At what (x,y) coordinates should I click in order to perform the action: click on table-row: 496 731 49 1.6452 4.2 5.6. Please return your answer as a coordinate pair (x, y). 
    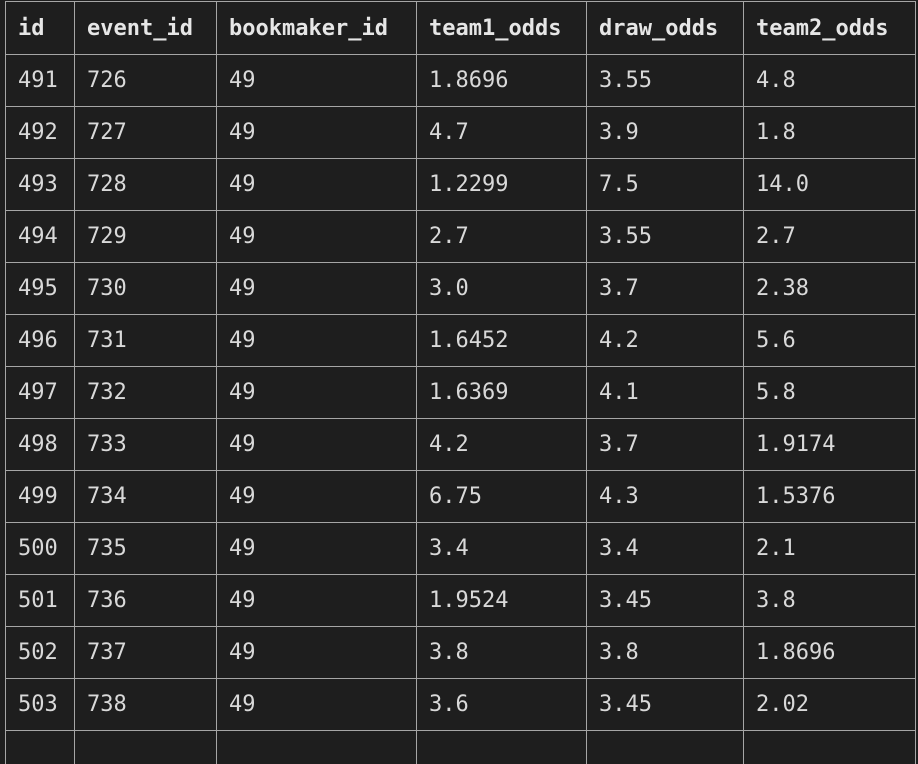
    Looking at the image, I should click on (460, 340).